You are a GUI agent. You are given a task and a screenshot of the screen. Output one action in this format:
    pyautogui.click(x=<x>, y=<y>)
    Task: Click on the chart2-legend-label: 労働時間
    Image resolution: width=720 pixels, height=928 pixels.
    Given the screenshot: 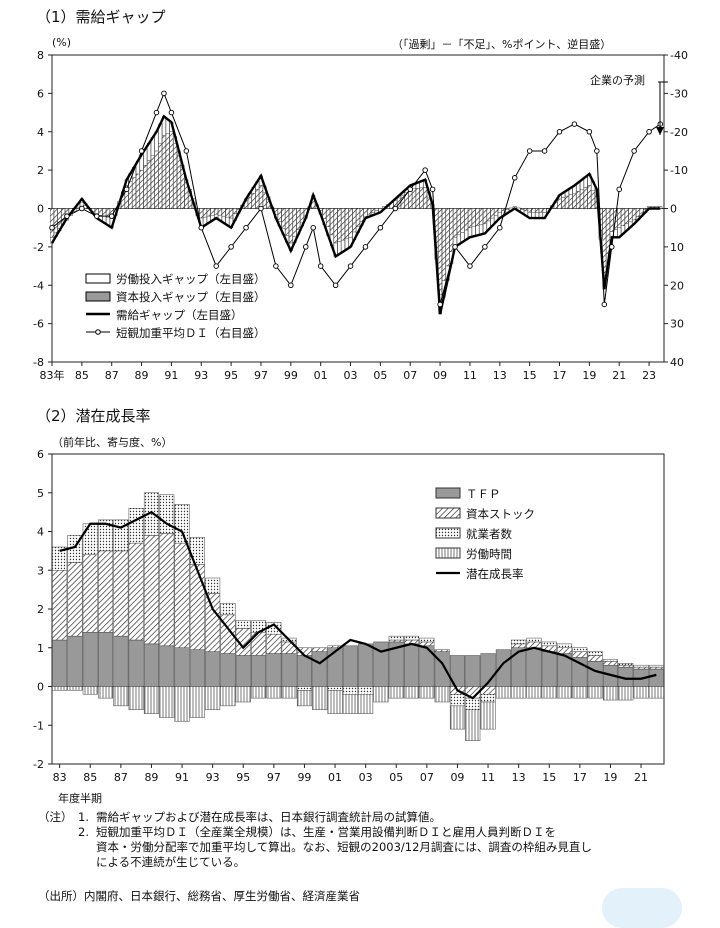 What is the action you would take?
    pyautogui.click(x=489, y=554)
    